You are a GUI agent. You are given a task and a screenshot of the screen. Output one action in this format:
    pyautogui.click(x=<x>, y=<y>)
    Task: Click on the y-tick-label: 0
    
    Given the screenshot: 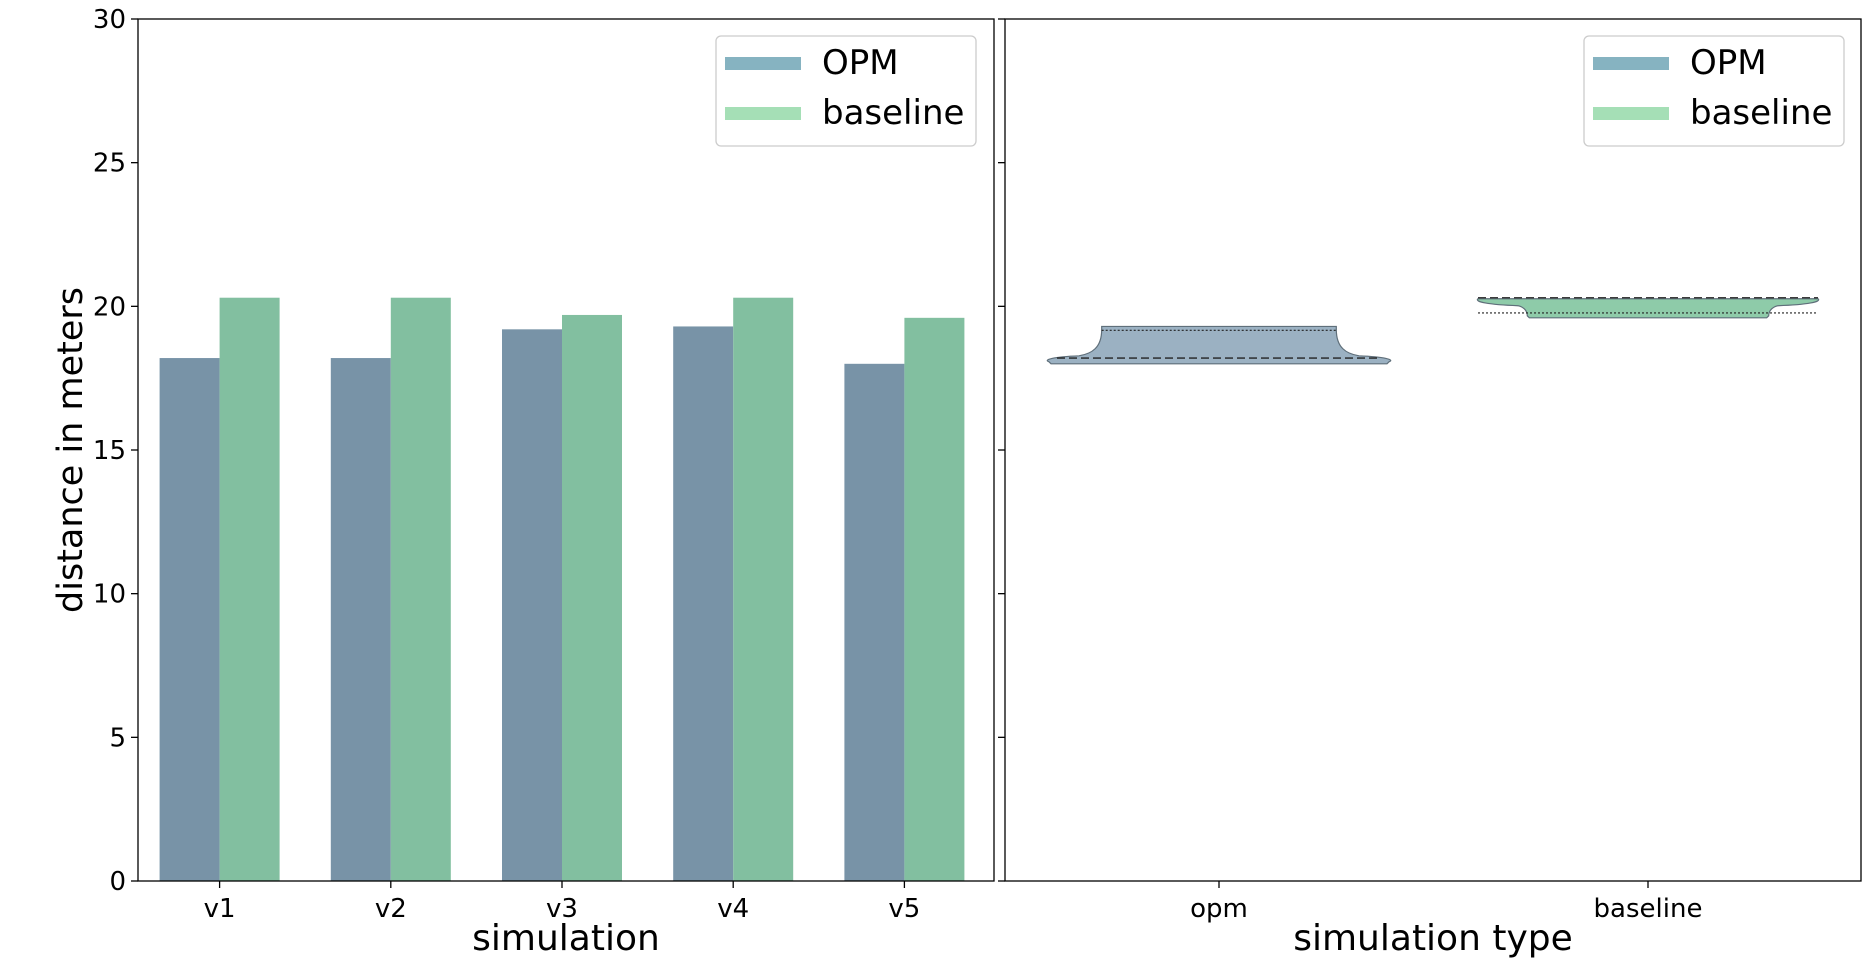 What is the action you would take?
    pyautogui.click(x=117, y=882)
    